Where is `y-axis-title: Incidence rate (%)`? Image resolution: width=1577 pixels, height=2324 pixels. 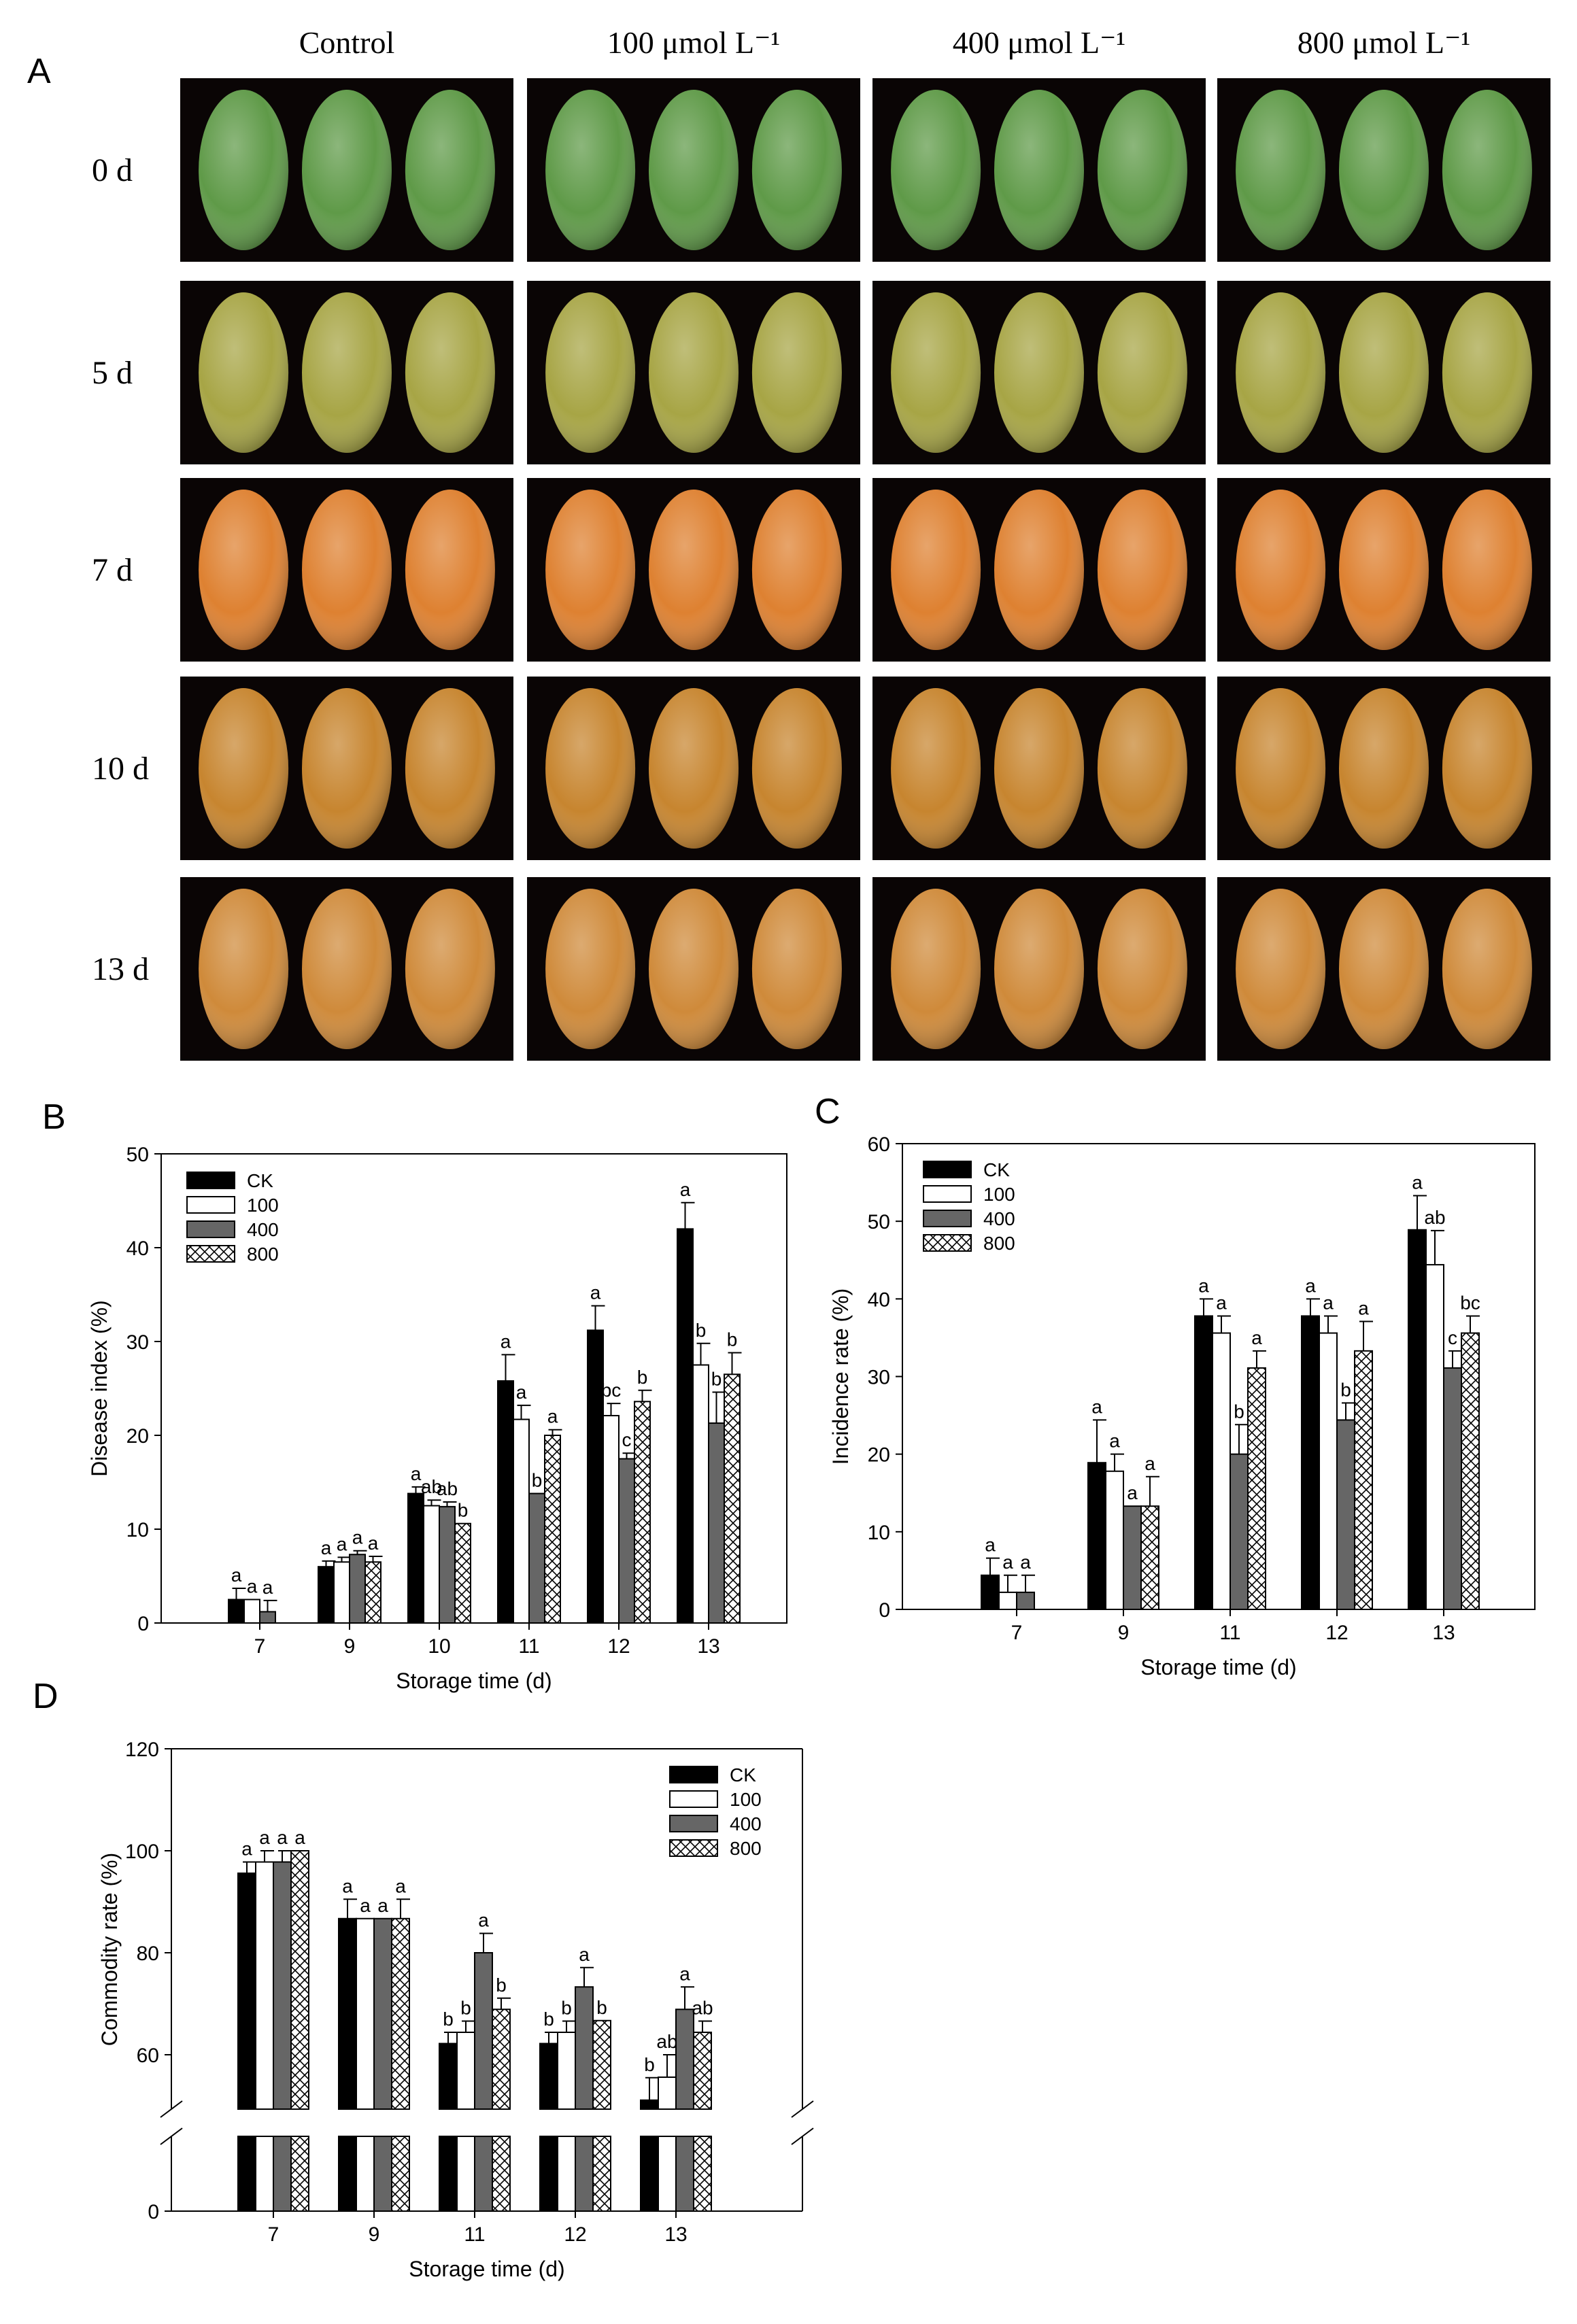 y-axis-title: Incidence rate (%) is located at coordinates (840, 1376).